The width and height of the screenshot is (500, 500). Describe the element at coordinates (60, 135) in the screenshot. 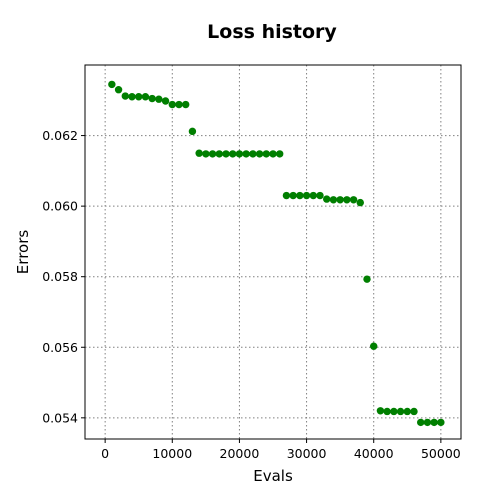

I see `y-tick-label: 0.062` at that location.